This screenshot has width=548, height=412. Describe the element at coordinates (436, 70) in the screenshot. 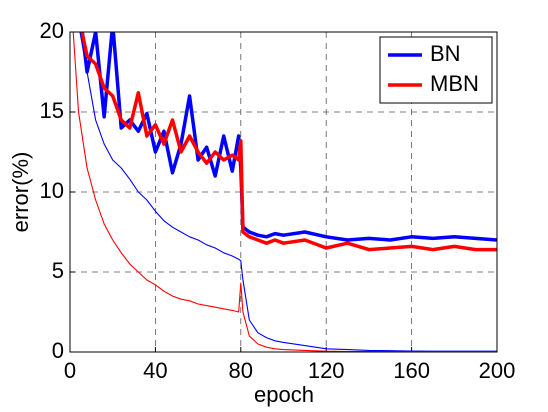

I see `legend-box` at that location.